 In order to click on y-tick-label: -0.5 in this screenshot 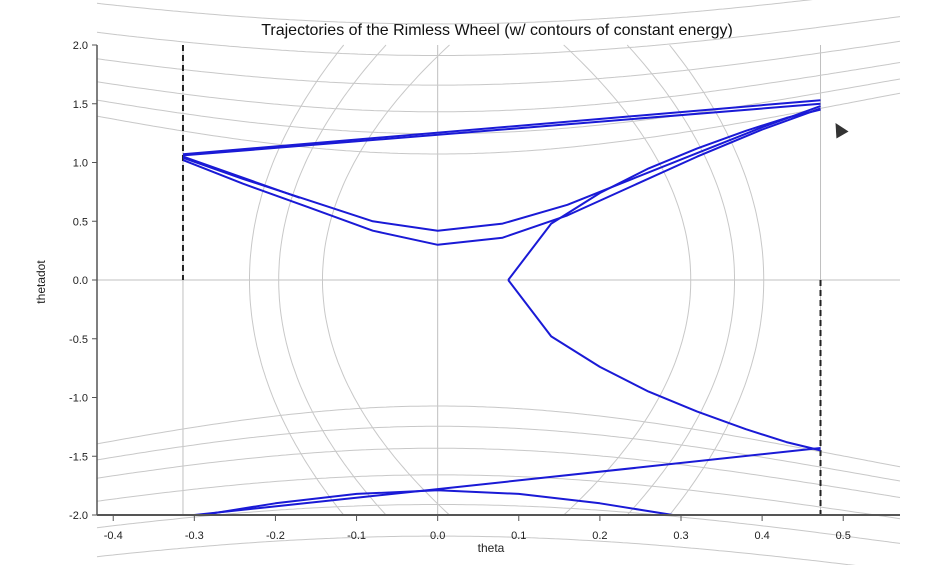, I will do `click(78, 340)`.